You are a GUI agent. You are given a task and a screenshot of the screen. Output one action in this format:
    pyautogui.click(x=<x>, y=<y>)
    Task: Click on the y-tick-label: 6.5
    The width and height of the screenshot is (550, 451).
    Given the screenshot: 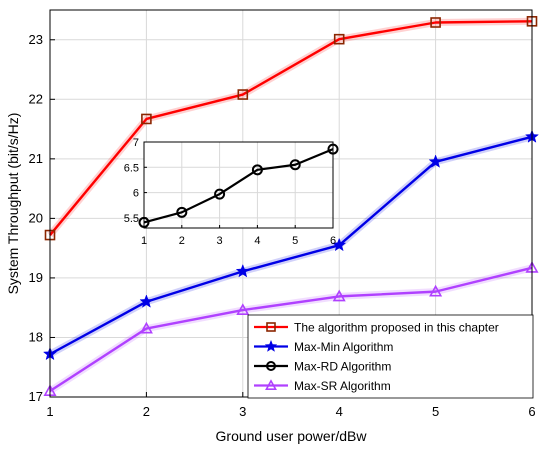 What is the action you would take?
    pyautogui.click(x=131, y=168)
    